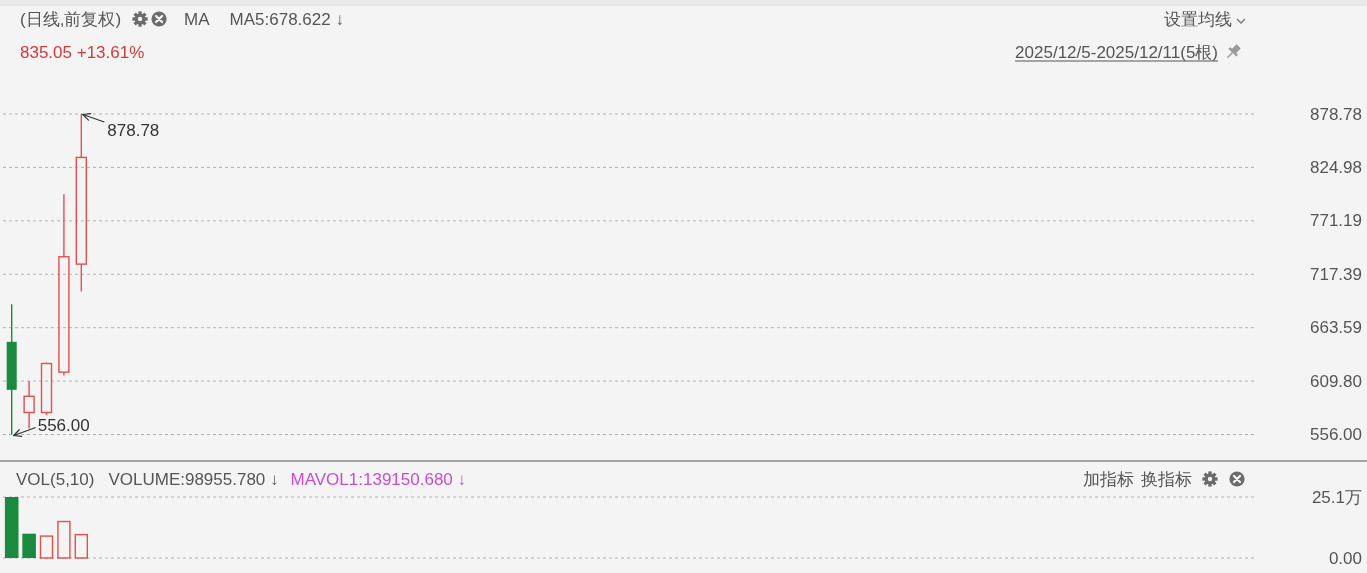  Describe the element at coordinates (55, 479) in the screenshot. I see `title: VOL(5,10)` at that location.